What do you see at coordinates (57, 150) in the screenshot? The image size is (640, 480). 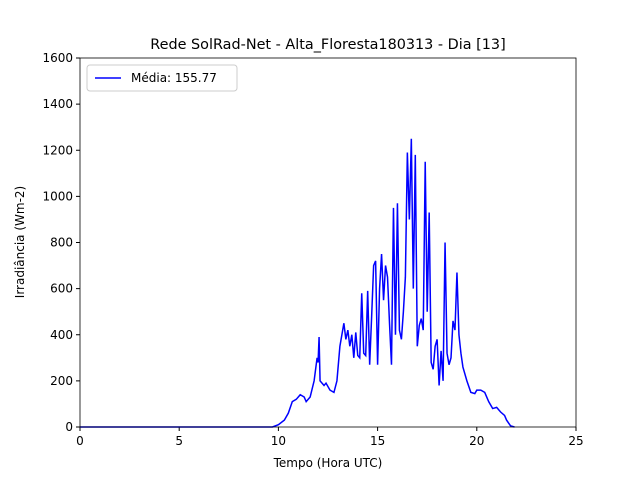 I see `y-tick-label: 1200` at bounding box center [57, 150].